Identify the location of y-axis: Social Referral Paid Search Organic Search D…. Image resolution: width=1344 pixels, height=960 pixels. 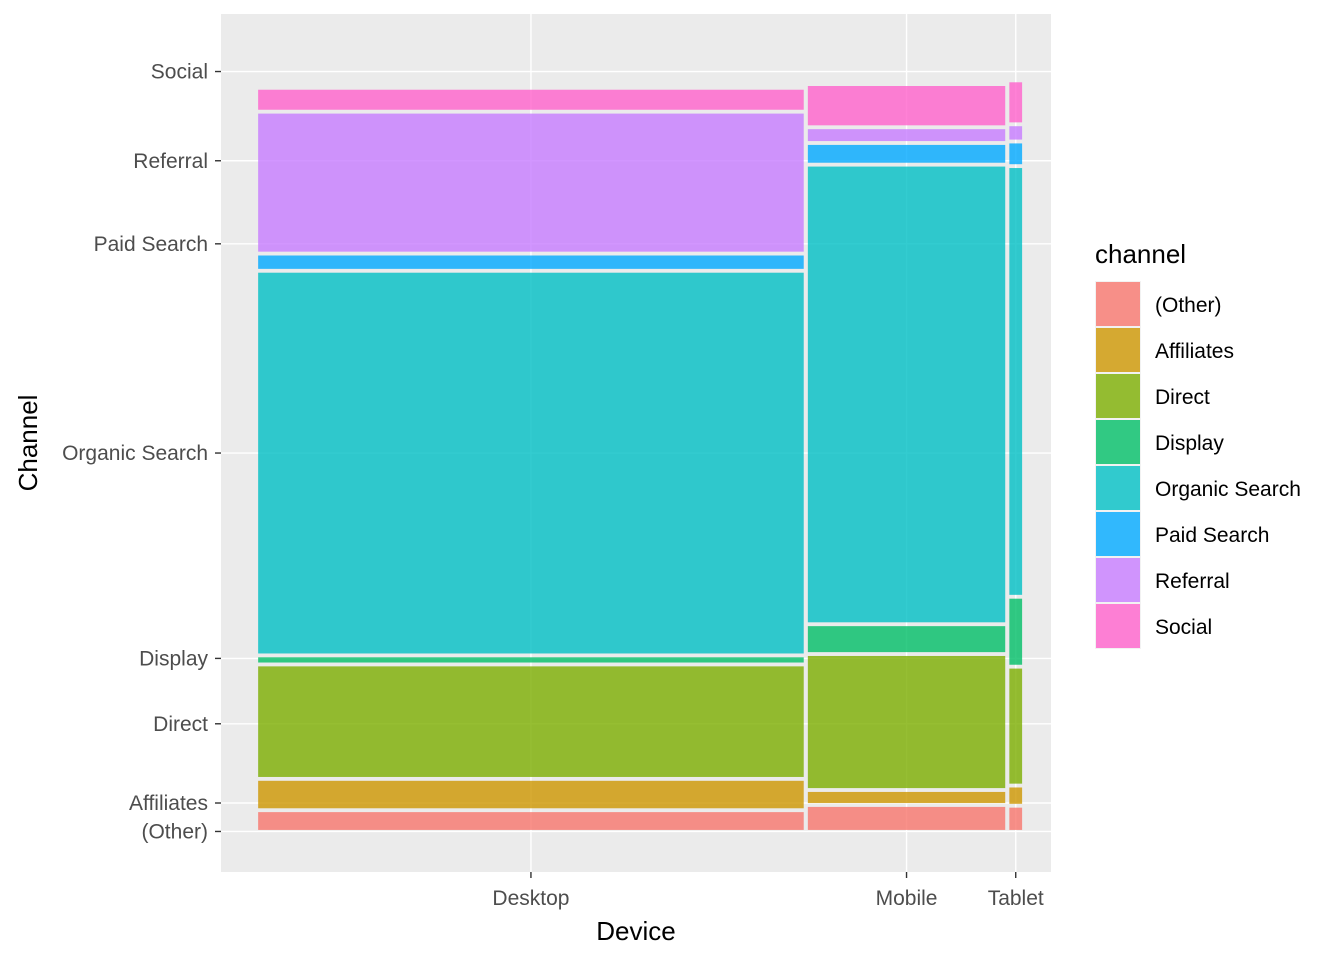
(141, 452).